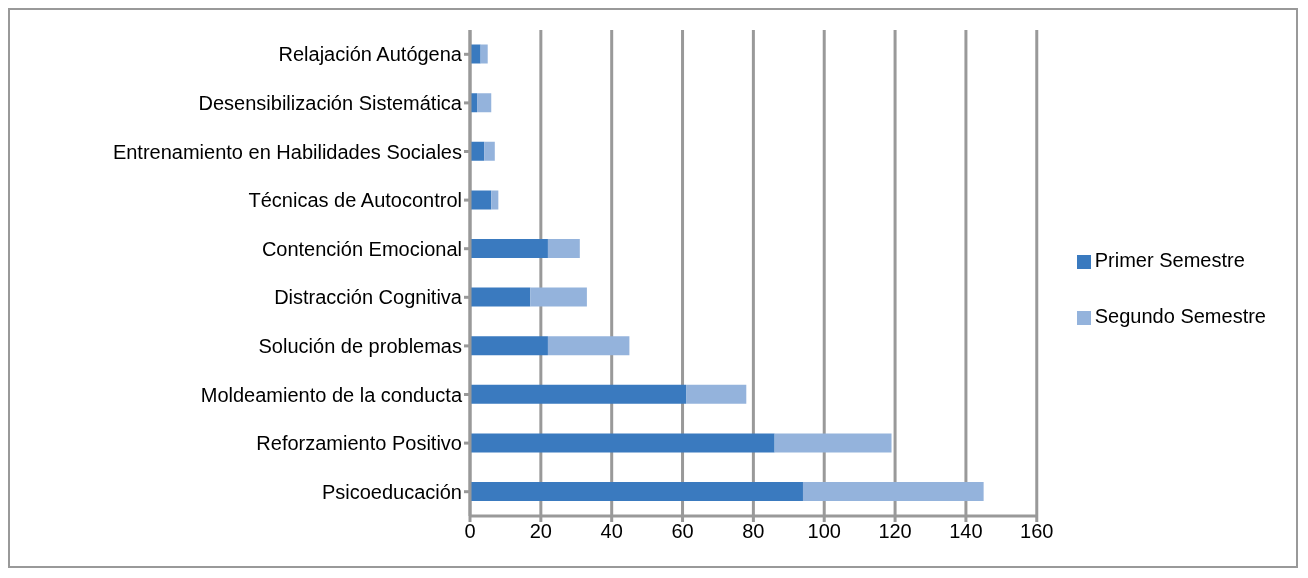  What do you see at coordinates (470, 531) in the screenshot?
I see `x-tick-label: 0` at bounding box center [470, 531].